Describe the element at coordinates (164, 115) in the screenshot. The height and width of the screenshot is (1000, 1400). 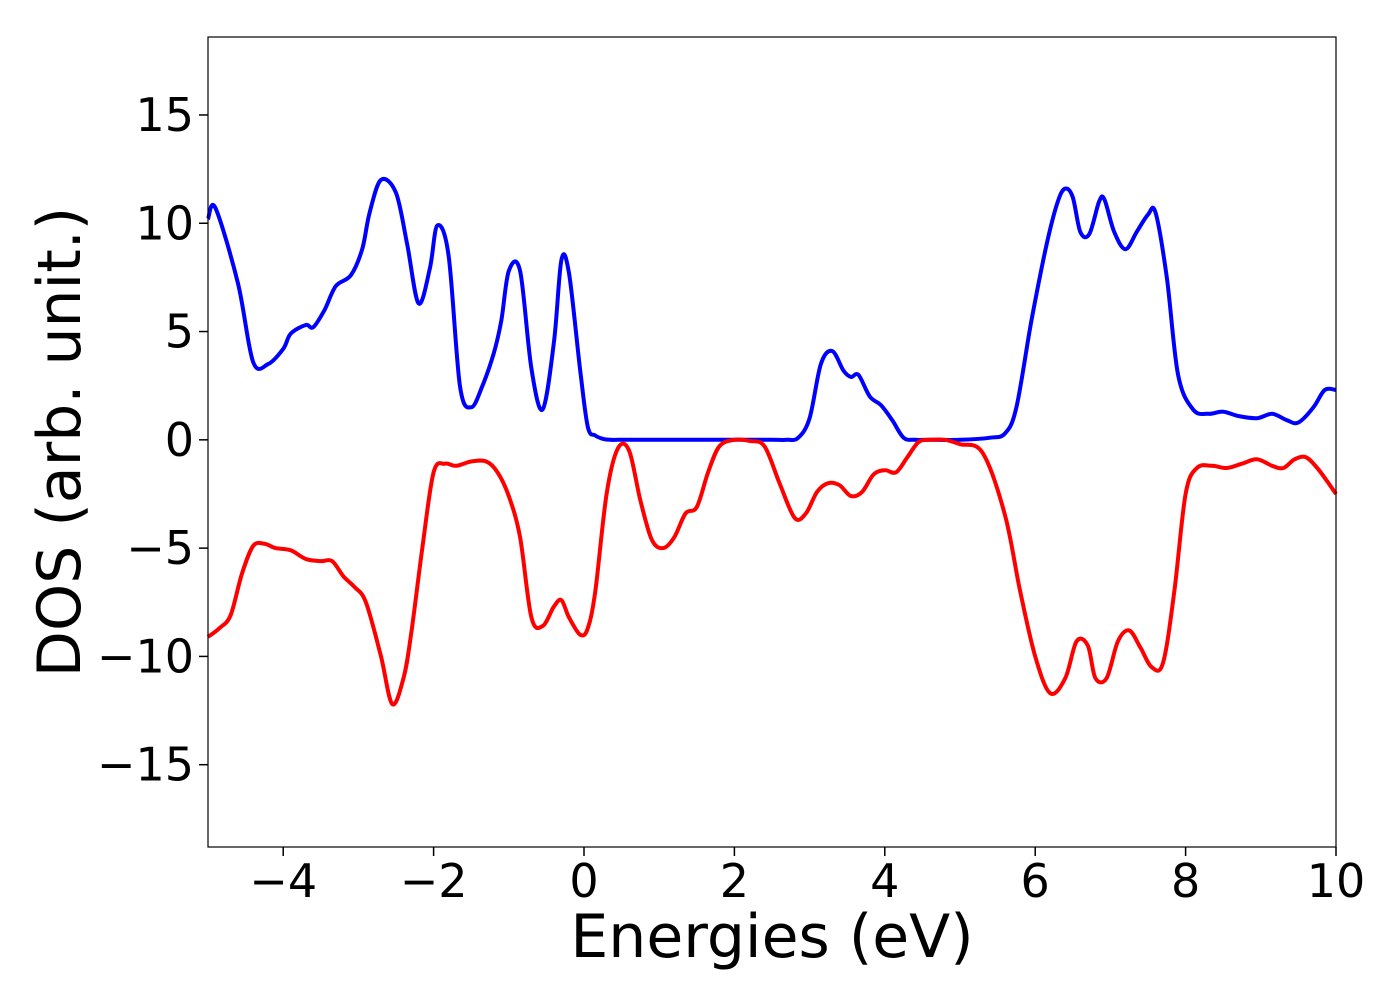
I see `y-tick-label: 15` at that location.